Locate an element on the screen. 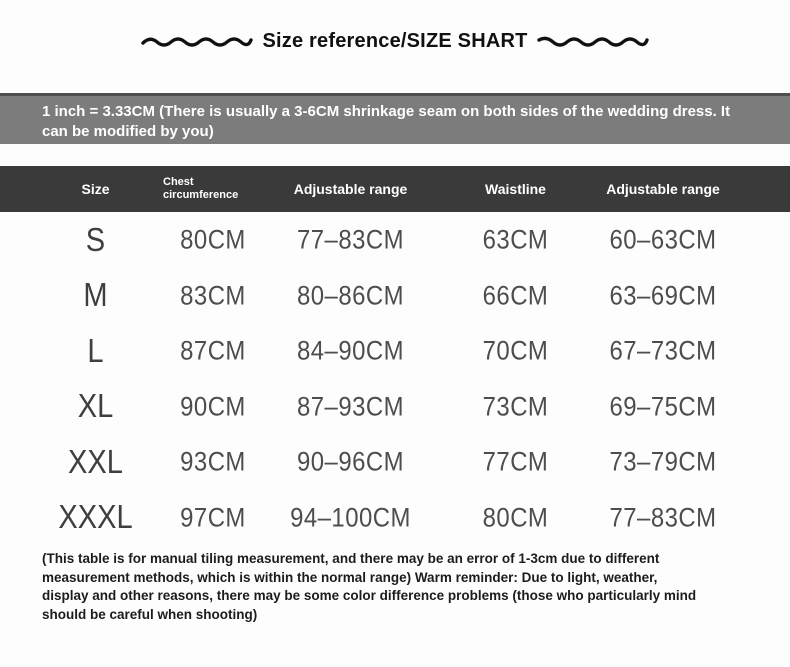 The height and width of the screenshot is (667, 790). waist-range-value: 67–73CM is located at coordinates (663, 350).